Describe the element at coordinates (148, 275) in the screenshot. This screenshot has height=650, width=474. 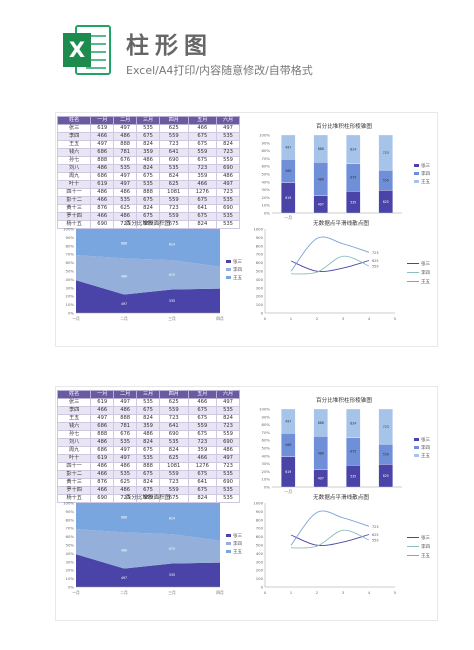
I see `area-series` at that location.